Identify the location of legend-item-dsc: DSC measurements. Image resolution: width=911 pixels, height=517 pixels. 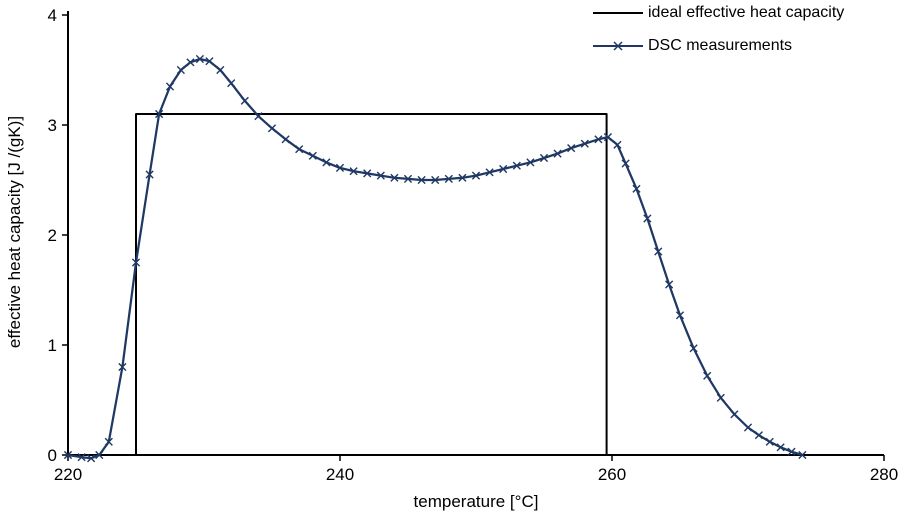
(718, 46).